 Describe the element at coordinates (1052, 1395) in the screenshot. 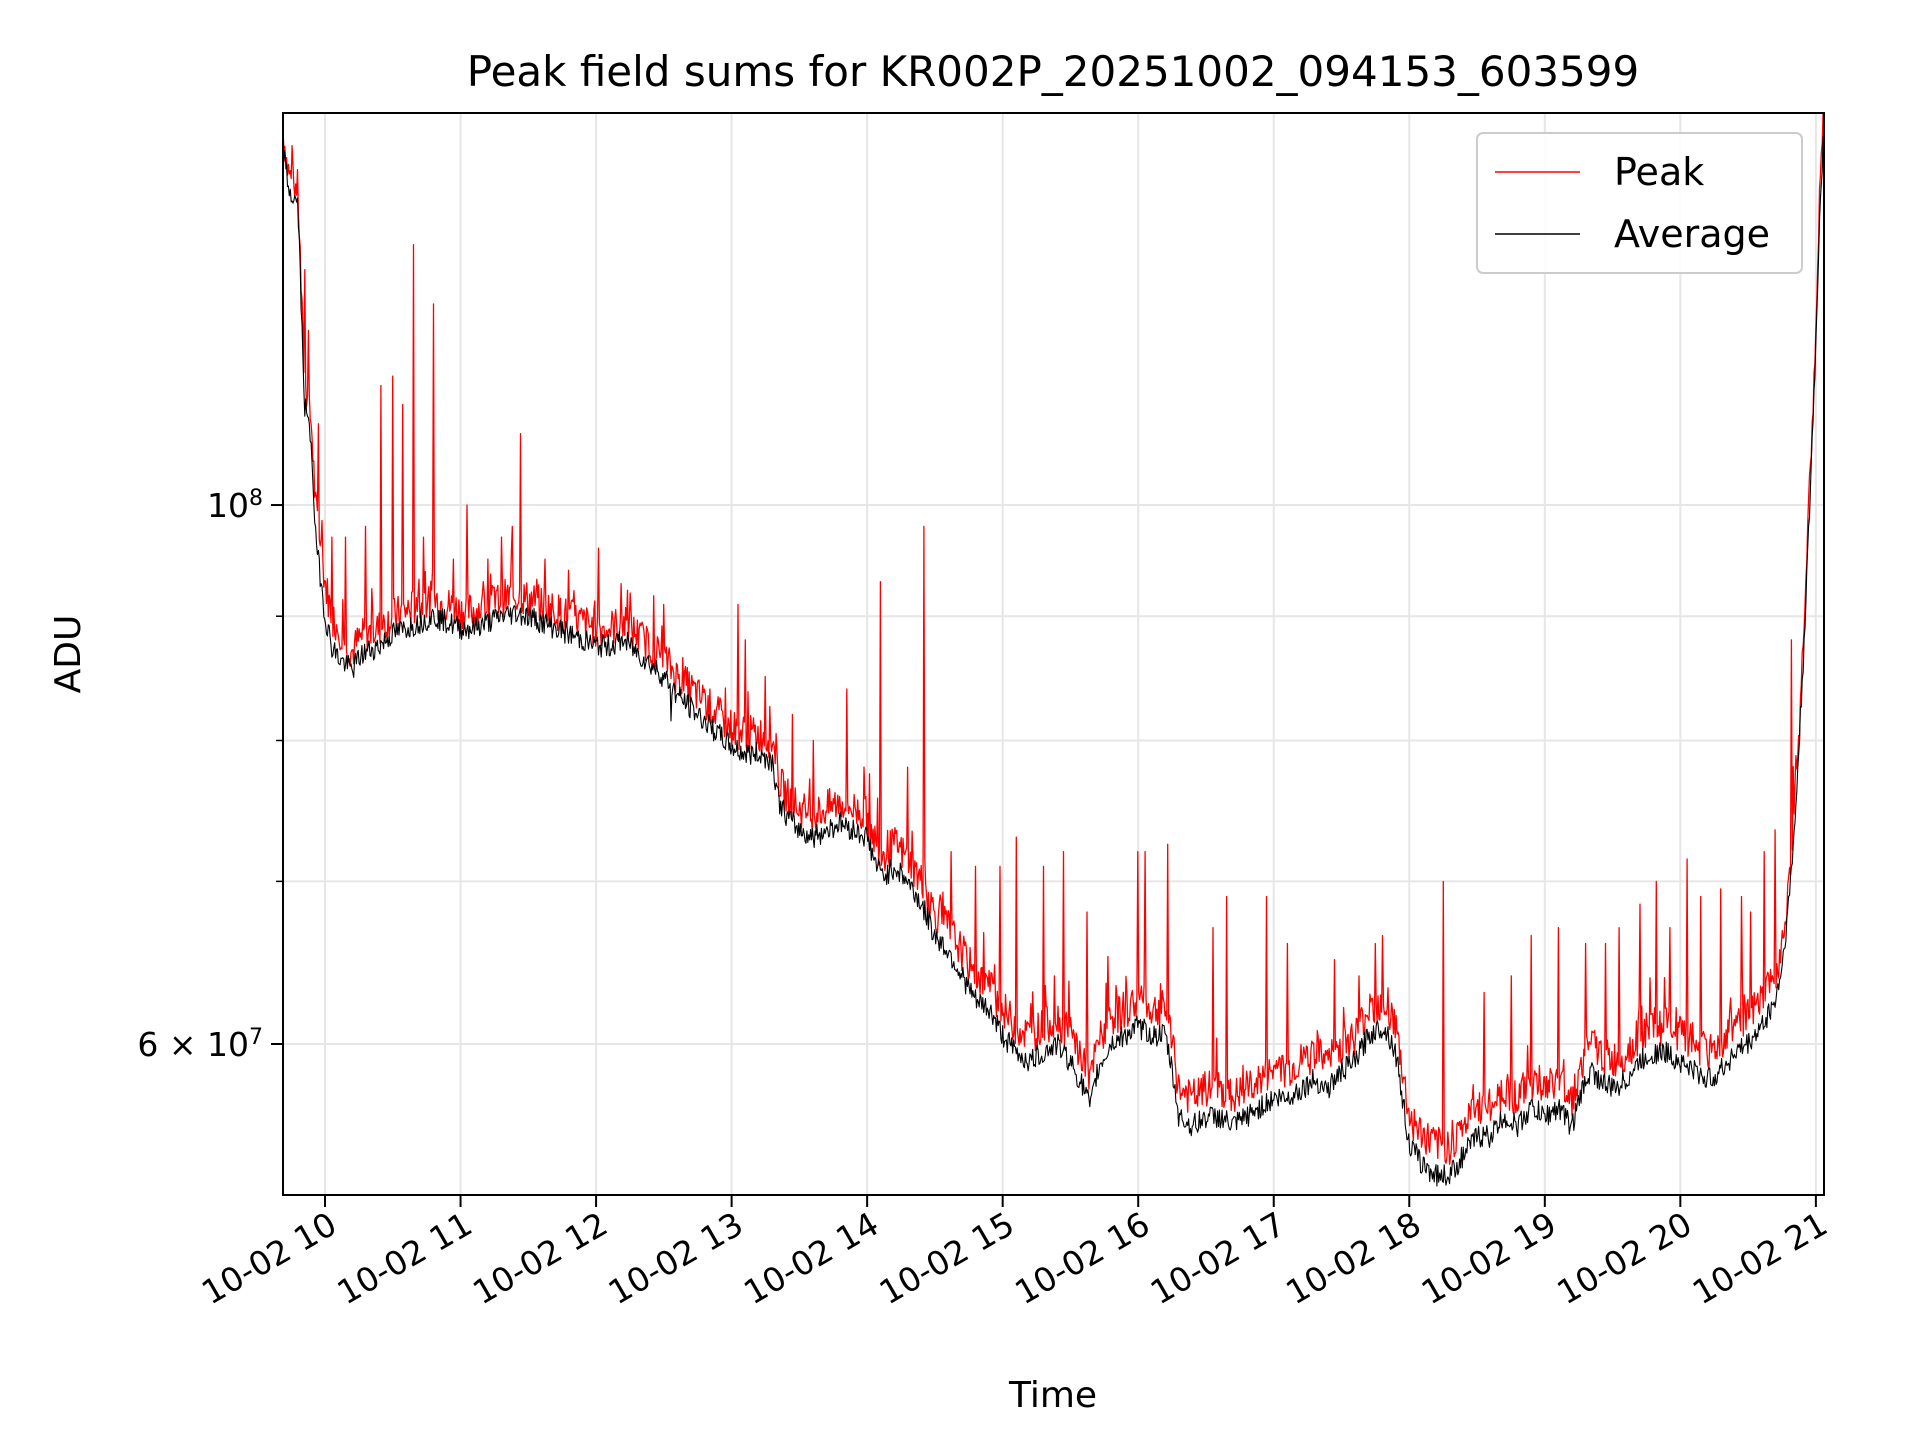

I see `x-axis-label: Time` at that location.